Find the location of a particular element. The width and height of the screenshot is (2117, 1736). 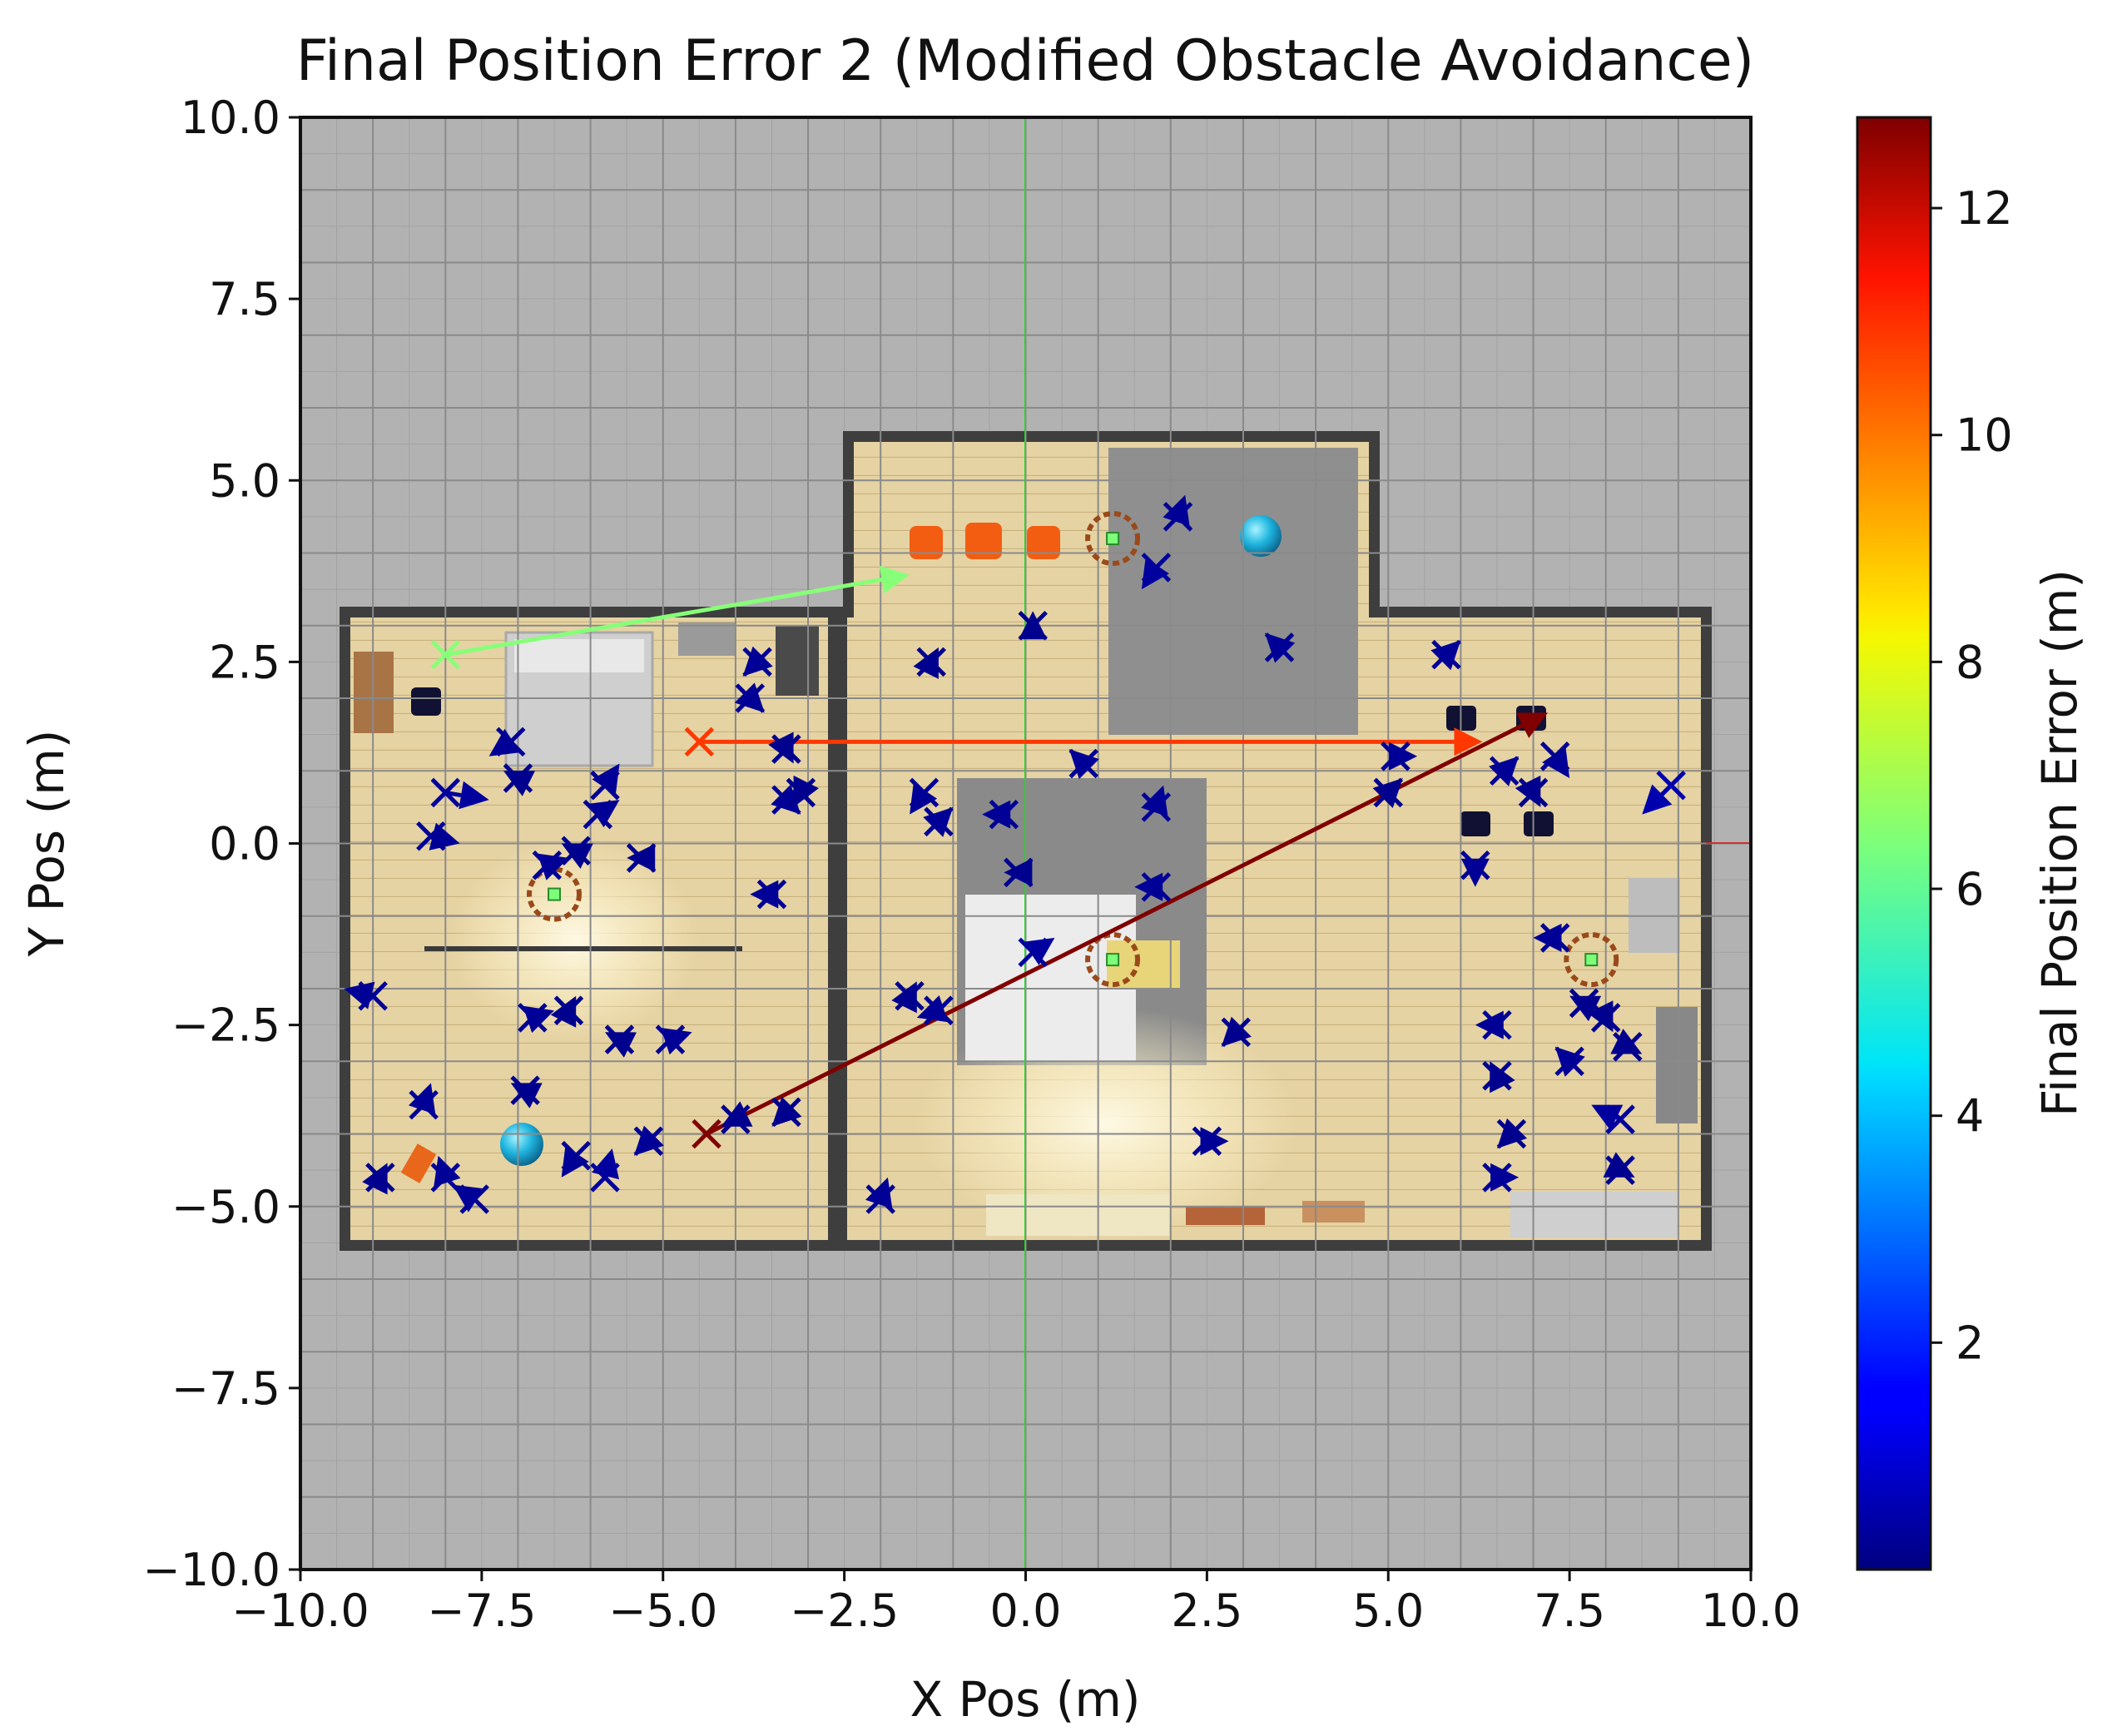

pillows is located at coordinates (579, 656).